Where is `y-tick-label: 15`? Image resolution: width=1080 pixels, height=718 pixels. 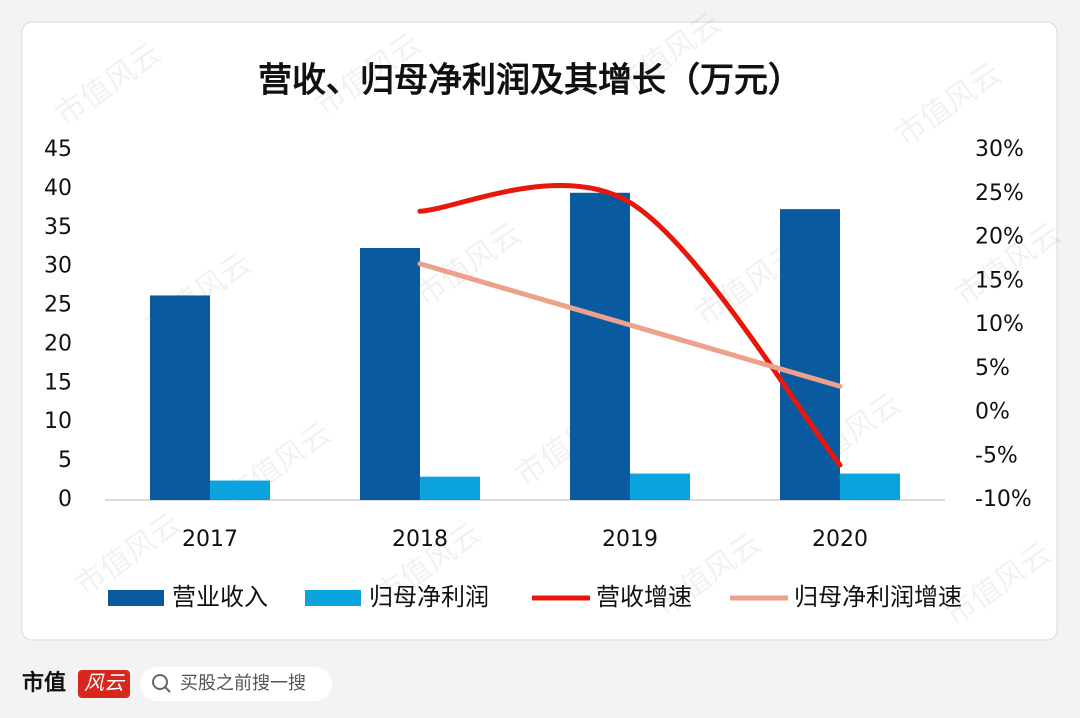 y-tick-label: 15 is located at coordinates (58, 382).